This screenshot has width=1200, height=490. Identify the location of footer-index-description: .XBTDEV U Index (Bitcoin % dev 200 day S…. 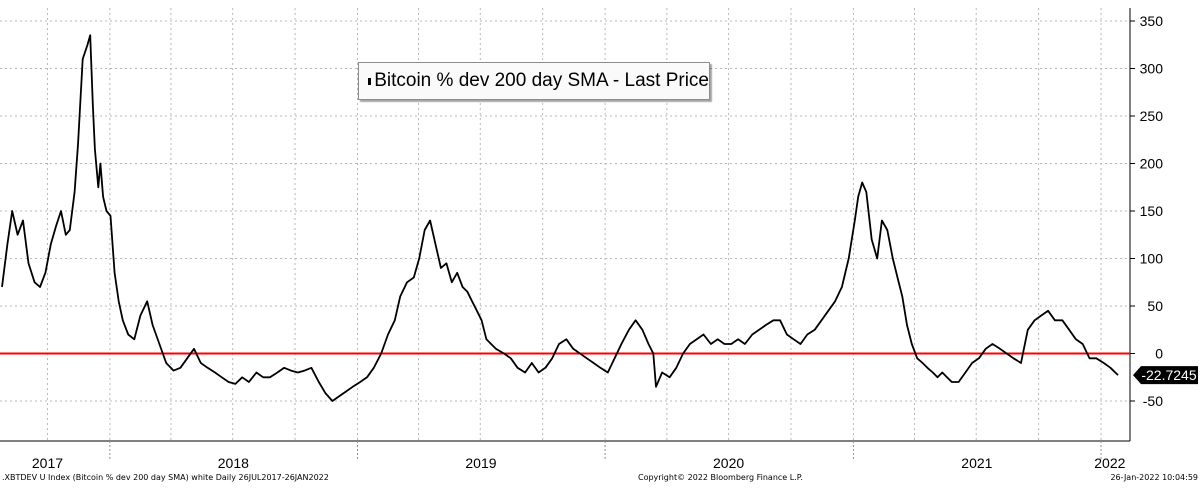
(165, 477).